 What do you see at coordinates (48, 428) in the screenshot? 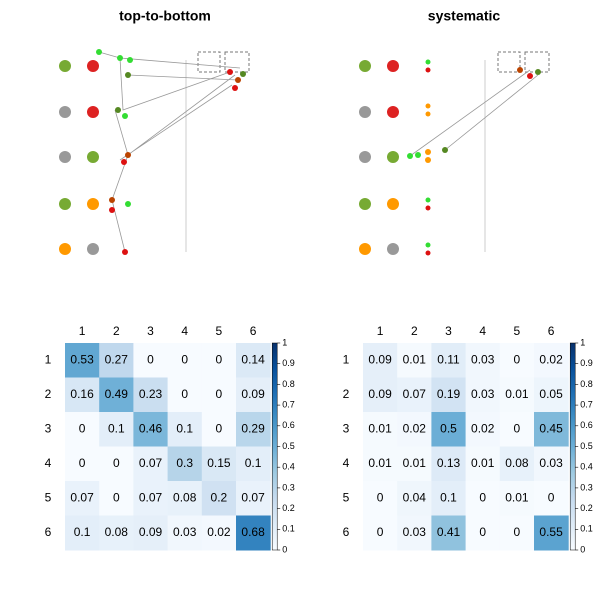
I see `y-tick-label: 3` at bounding box center [48, 428].